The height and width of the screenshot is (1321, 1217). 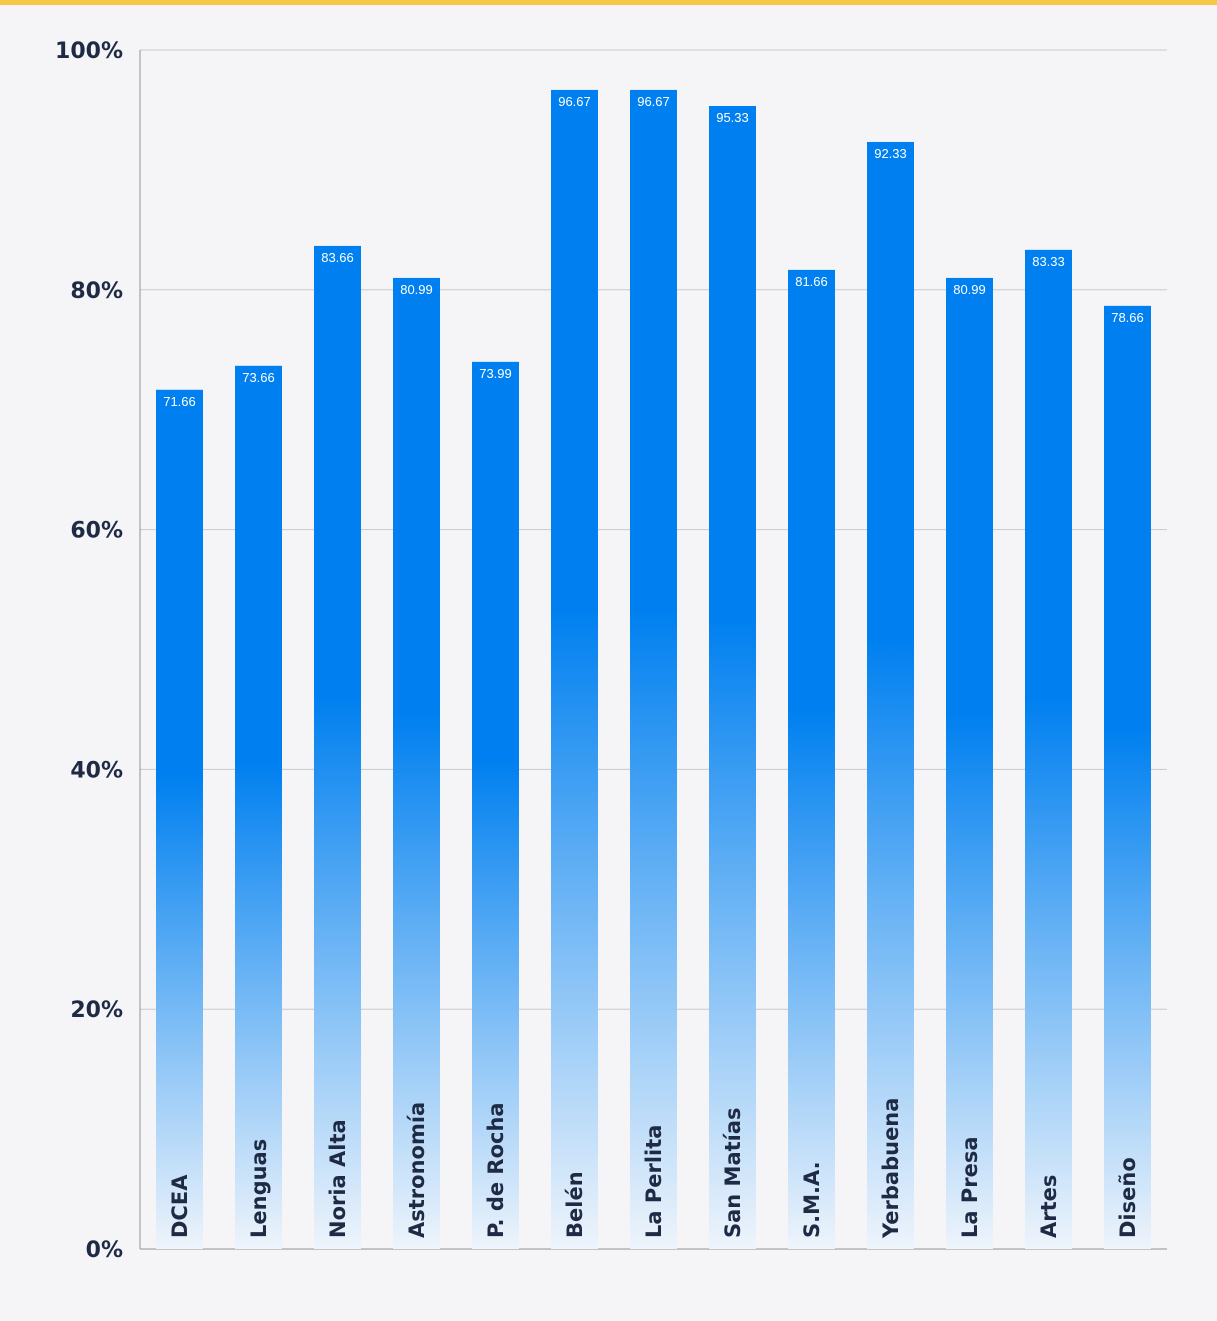 What do you see at coordinates (495, 373) in the screenshot?
I see `bar-value-label: 73.99` at bounding box center [495, 373].